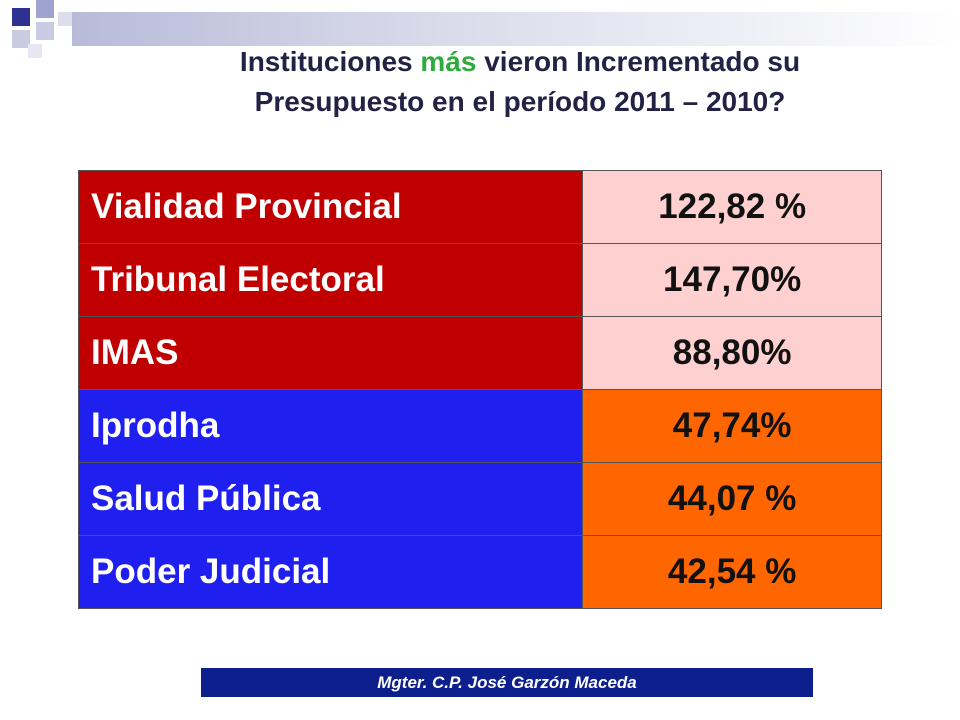 The height and width of the screenshot is (720, 960). What do you see at coordinates (330, 280) in the screenshot?
I see `institution-name: Tribunal Electoral` at bounding box center [330, 280].